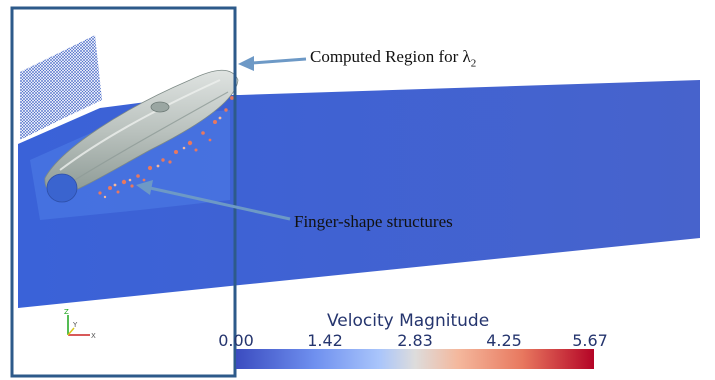  Describe the element at coordinates (80, 324) in the screenshot. I see `axes-triad: Z Y X` at that location.